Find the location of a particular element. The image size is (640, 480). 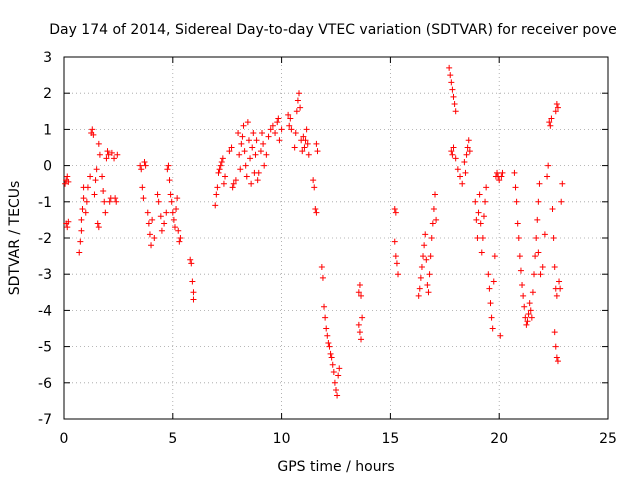

y-tick-label: -7 is located at coordinates (45, 420).